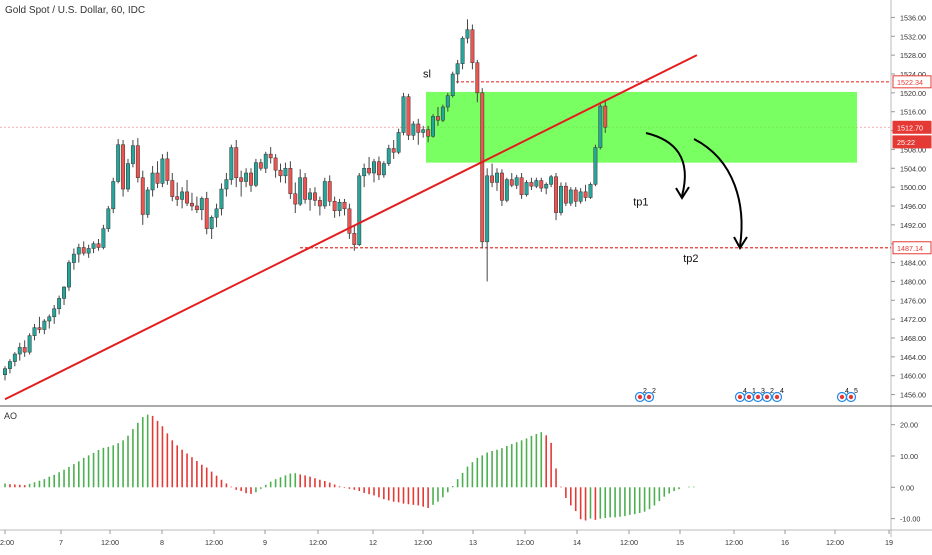  Describe the element at coordinates (349, 467) in the screenshot. I see `ao-bars-group` at that location.